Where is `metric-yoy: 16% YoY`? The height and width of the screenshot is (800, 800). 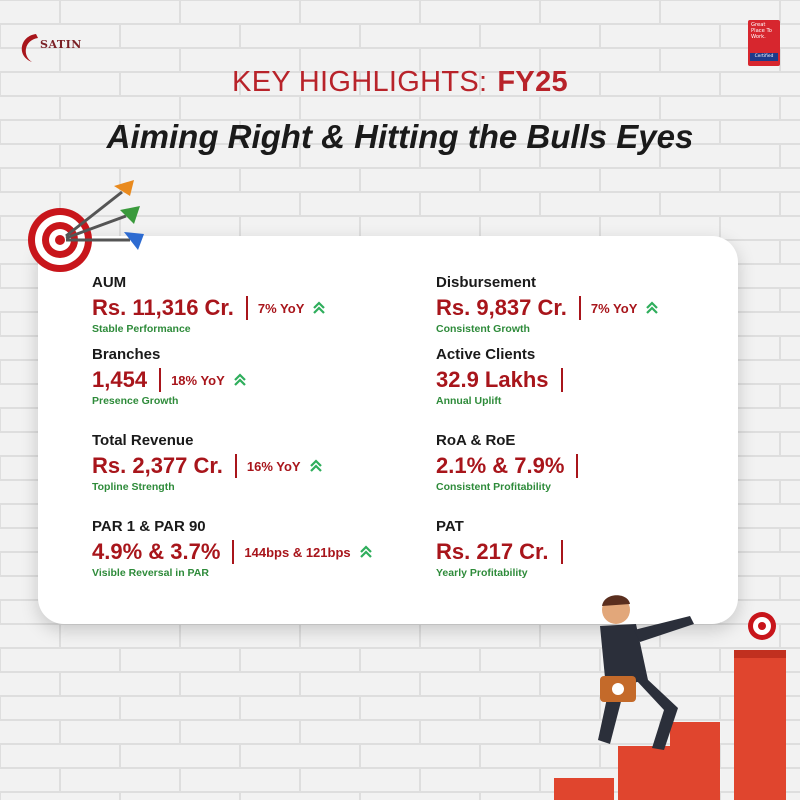 metric-yoy: 16% YoY is located at coordinates (273, 466).